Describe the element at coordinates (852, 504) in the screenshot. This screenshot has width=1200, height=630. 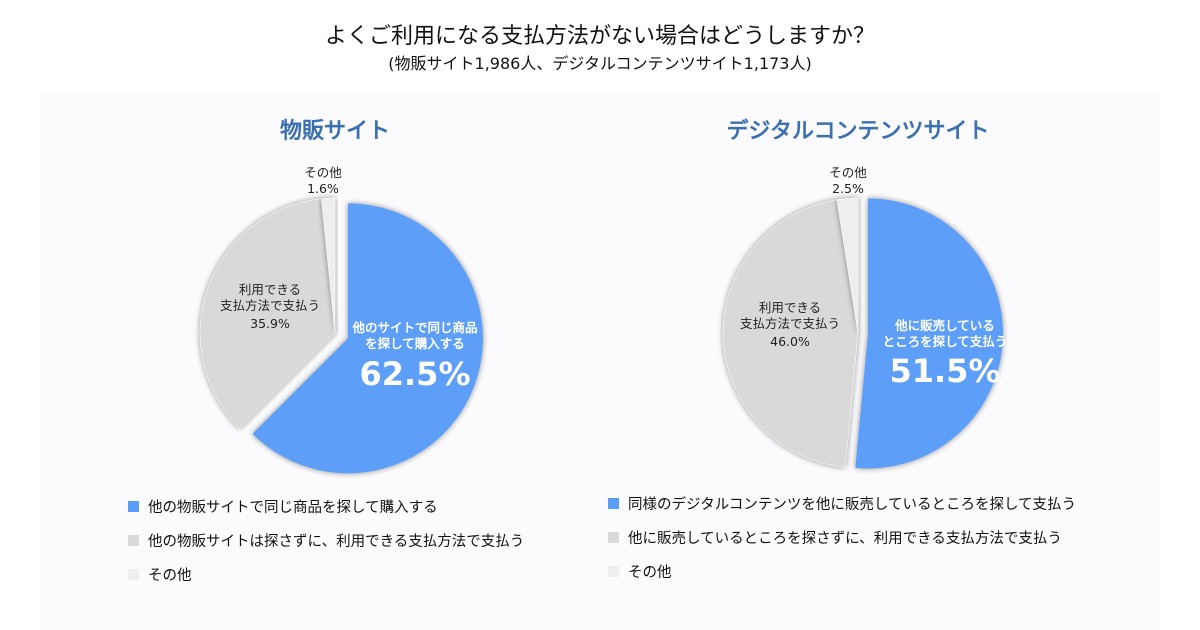
I see `legend-label: 同様のデジタルコンテンツを他に販売しているところを探して支払う` at that location.